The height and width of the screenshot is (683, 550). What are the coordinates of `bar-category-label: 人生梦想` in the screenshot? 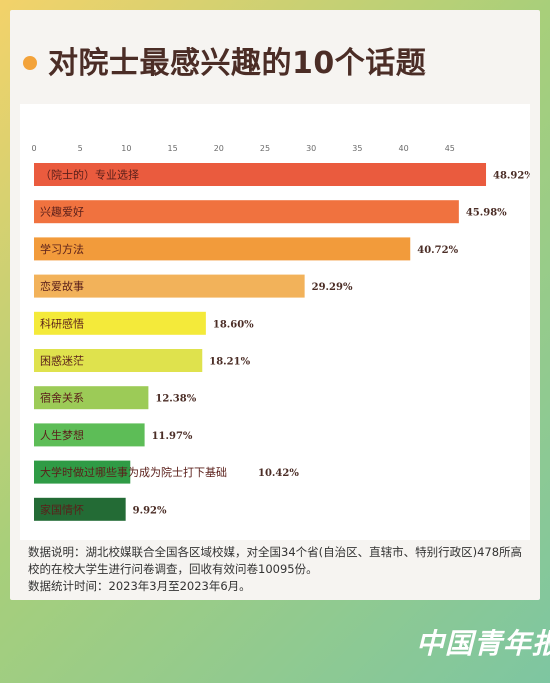 It's located at (62, 435).